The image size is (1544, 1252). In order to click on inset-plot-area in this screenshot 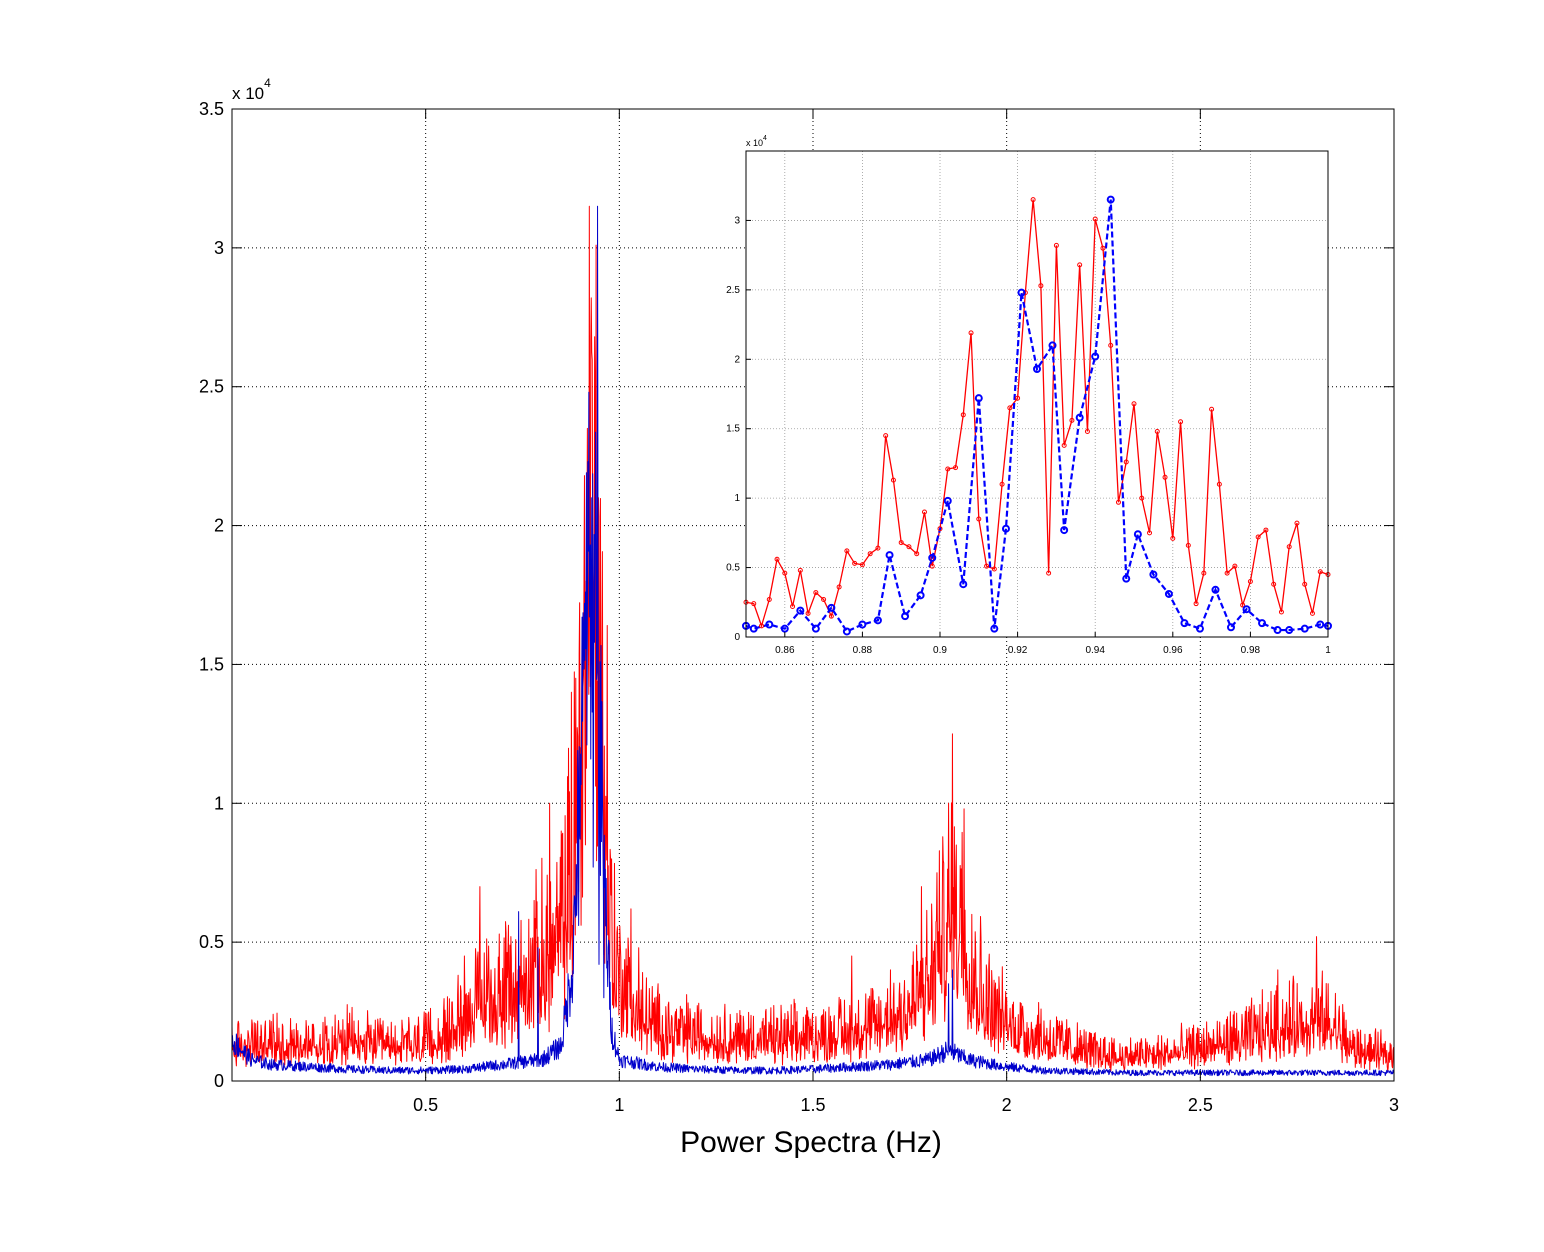, I will do `click(1037, 394)`.